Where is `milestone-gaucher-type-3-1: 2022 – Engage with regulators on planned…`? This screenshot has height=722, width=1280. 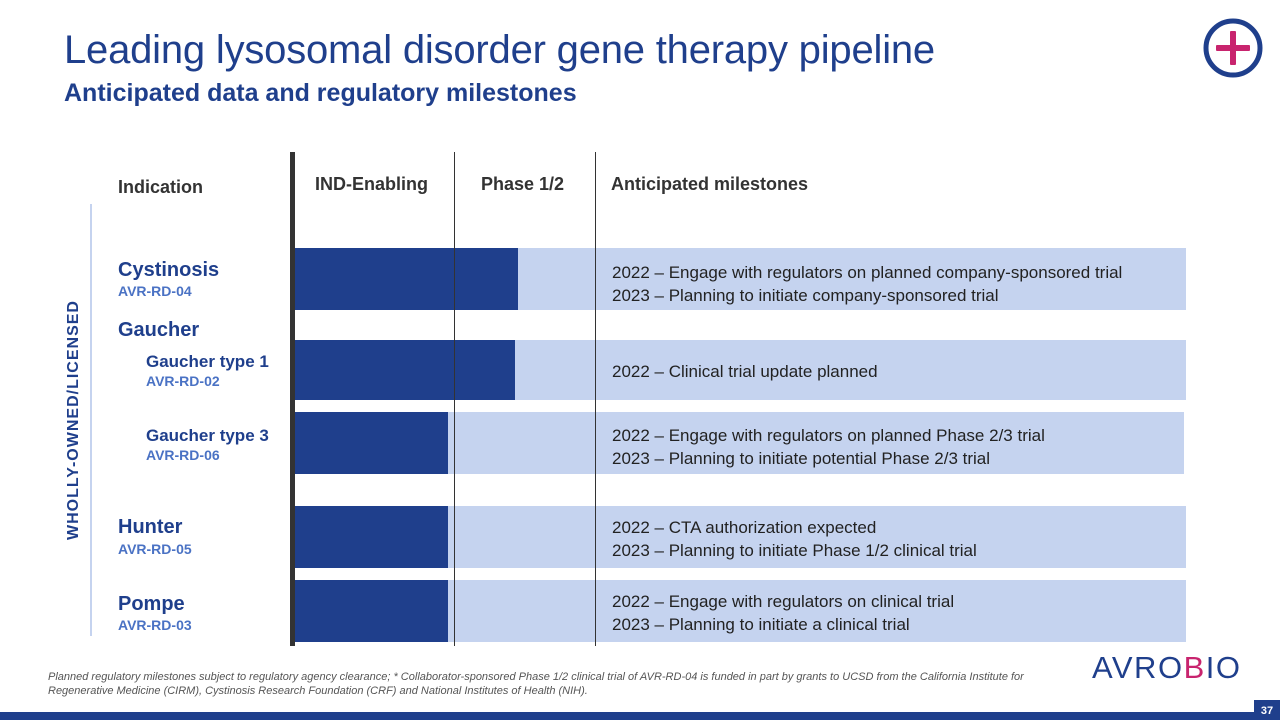
milestone-gaucher-type-3-1: 2022 – Engage with regulators on planned… is located at coordinates (828, 435).